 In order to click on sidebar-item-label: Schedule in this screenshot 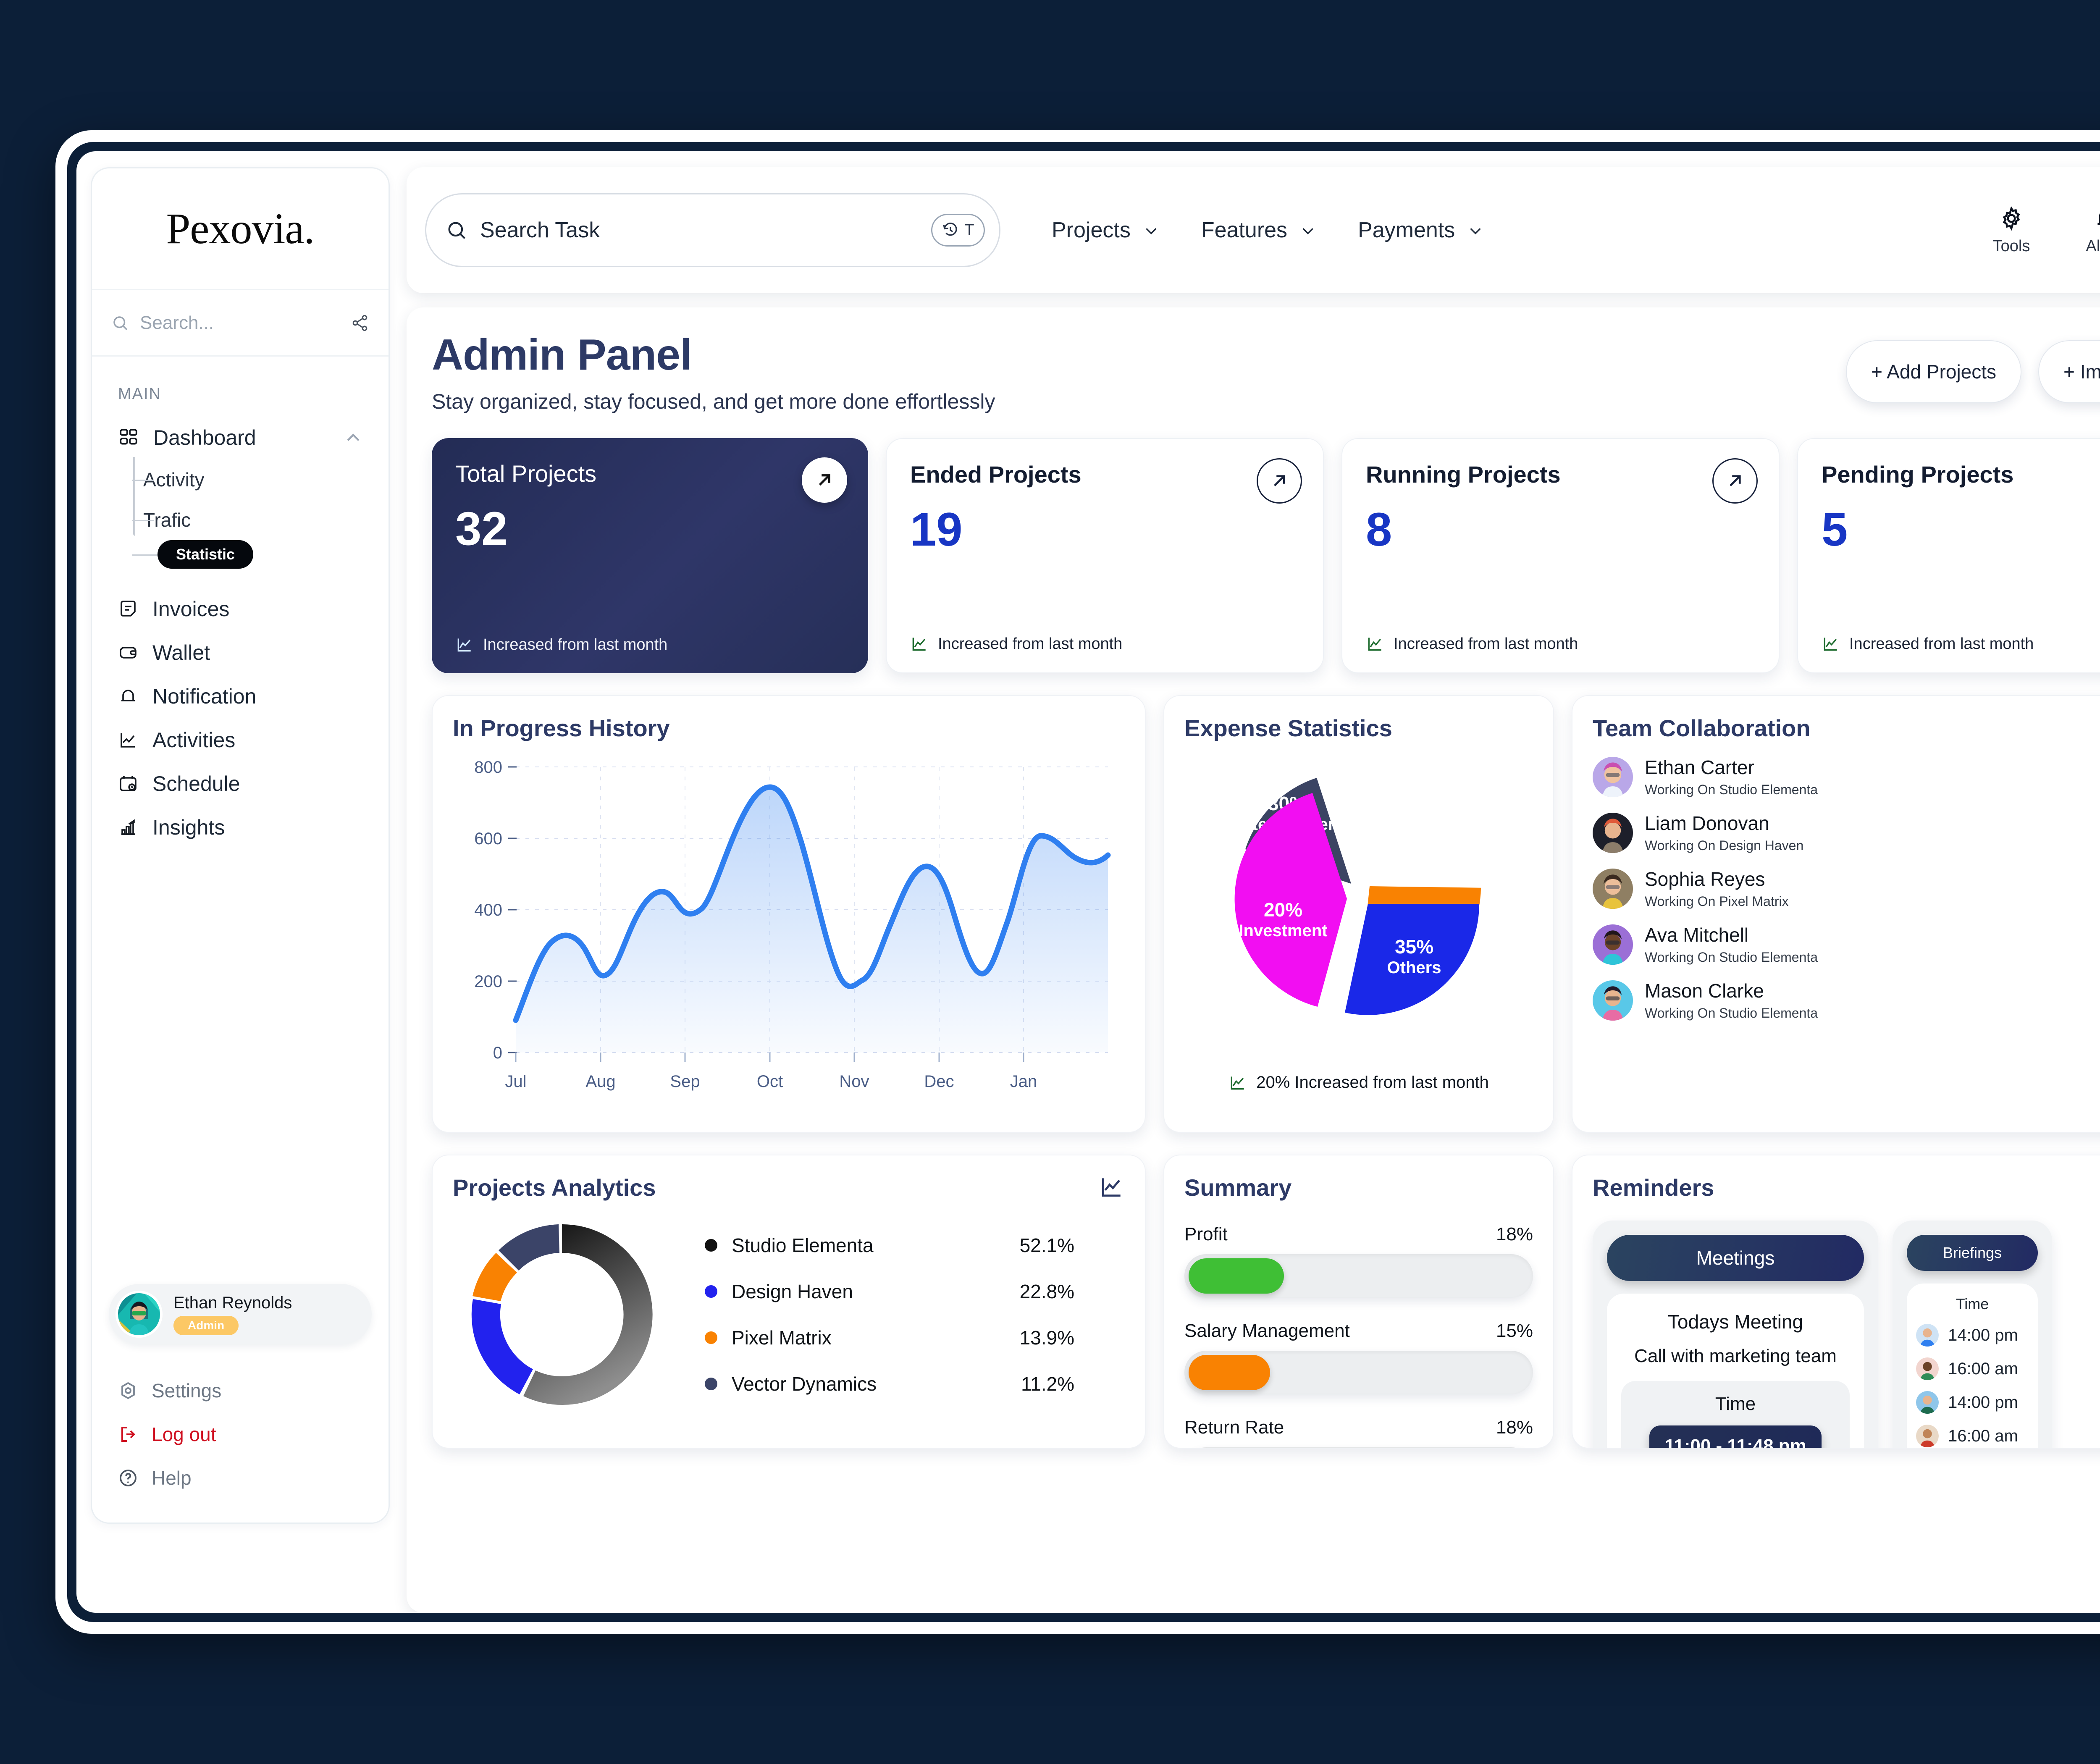, I will do `click(196, 783)`.